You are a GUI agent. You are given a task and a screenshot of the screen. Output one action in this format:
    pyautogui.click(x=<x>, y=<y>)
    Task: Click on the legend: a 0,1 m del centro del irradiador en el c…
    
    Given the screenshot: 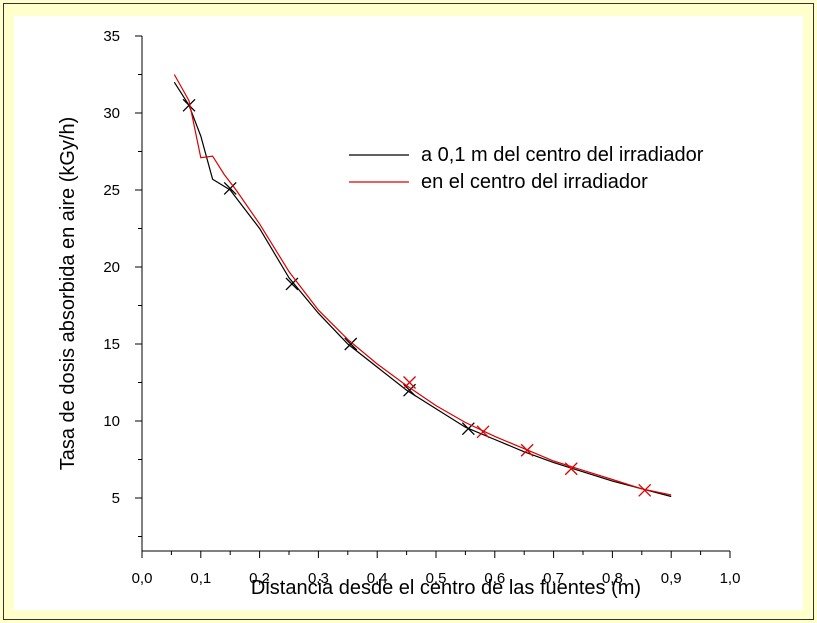 What is the action you would take?
    pyautogui.click(x=526, y=168)
    